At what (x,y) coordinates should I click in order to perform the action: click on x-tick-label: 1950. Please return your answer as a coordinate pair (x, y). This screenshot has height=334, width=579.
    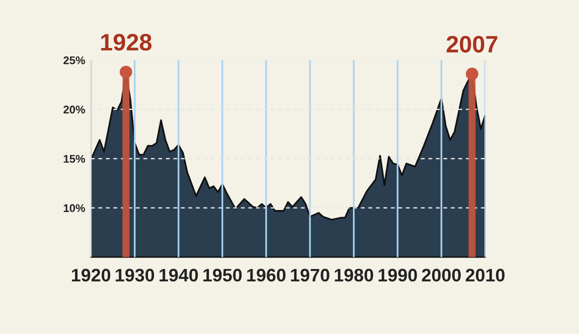
    Looking at the image, I should click on (222, 275).